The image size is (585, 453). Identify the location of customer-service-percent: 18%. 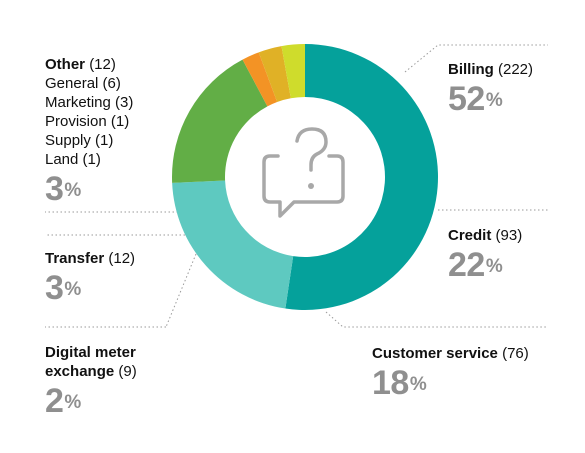
(399, 383).